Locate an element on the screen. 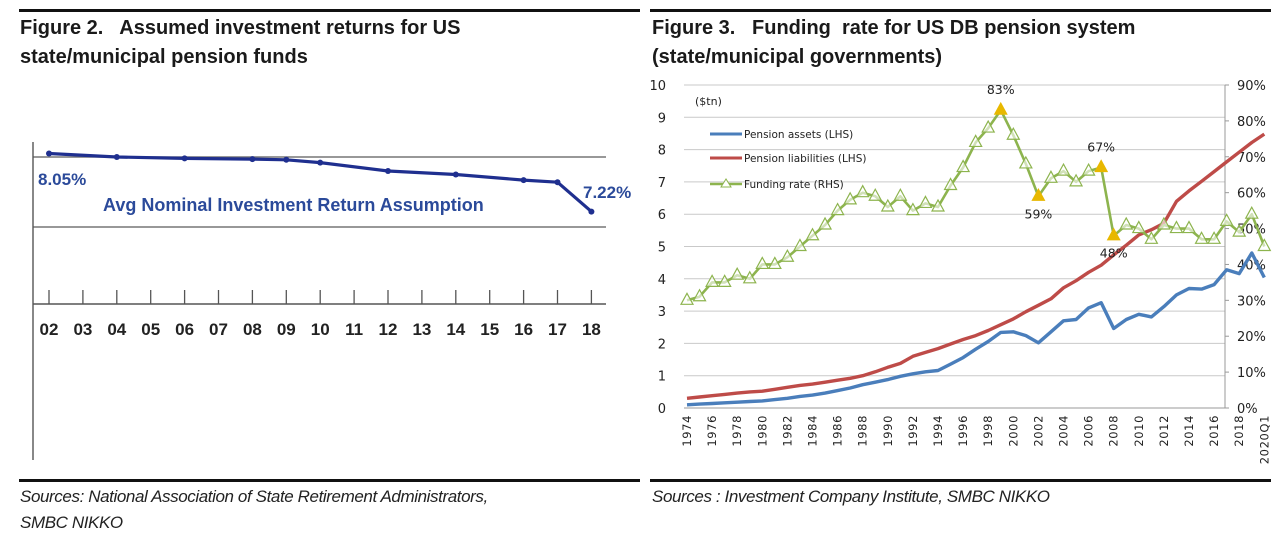  funding-rate-annotation: 48% is located at coordinates (1114, 253).